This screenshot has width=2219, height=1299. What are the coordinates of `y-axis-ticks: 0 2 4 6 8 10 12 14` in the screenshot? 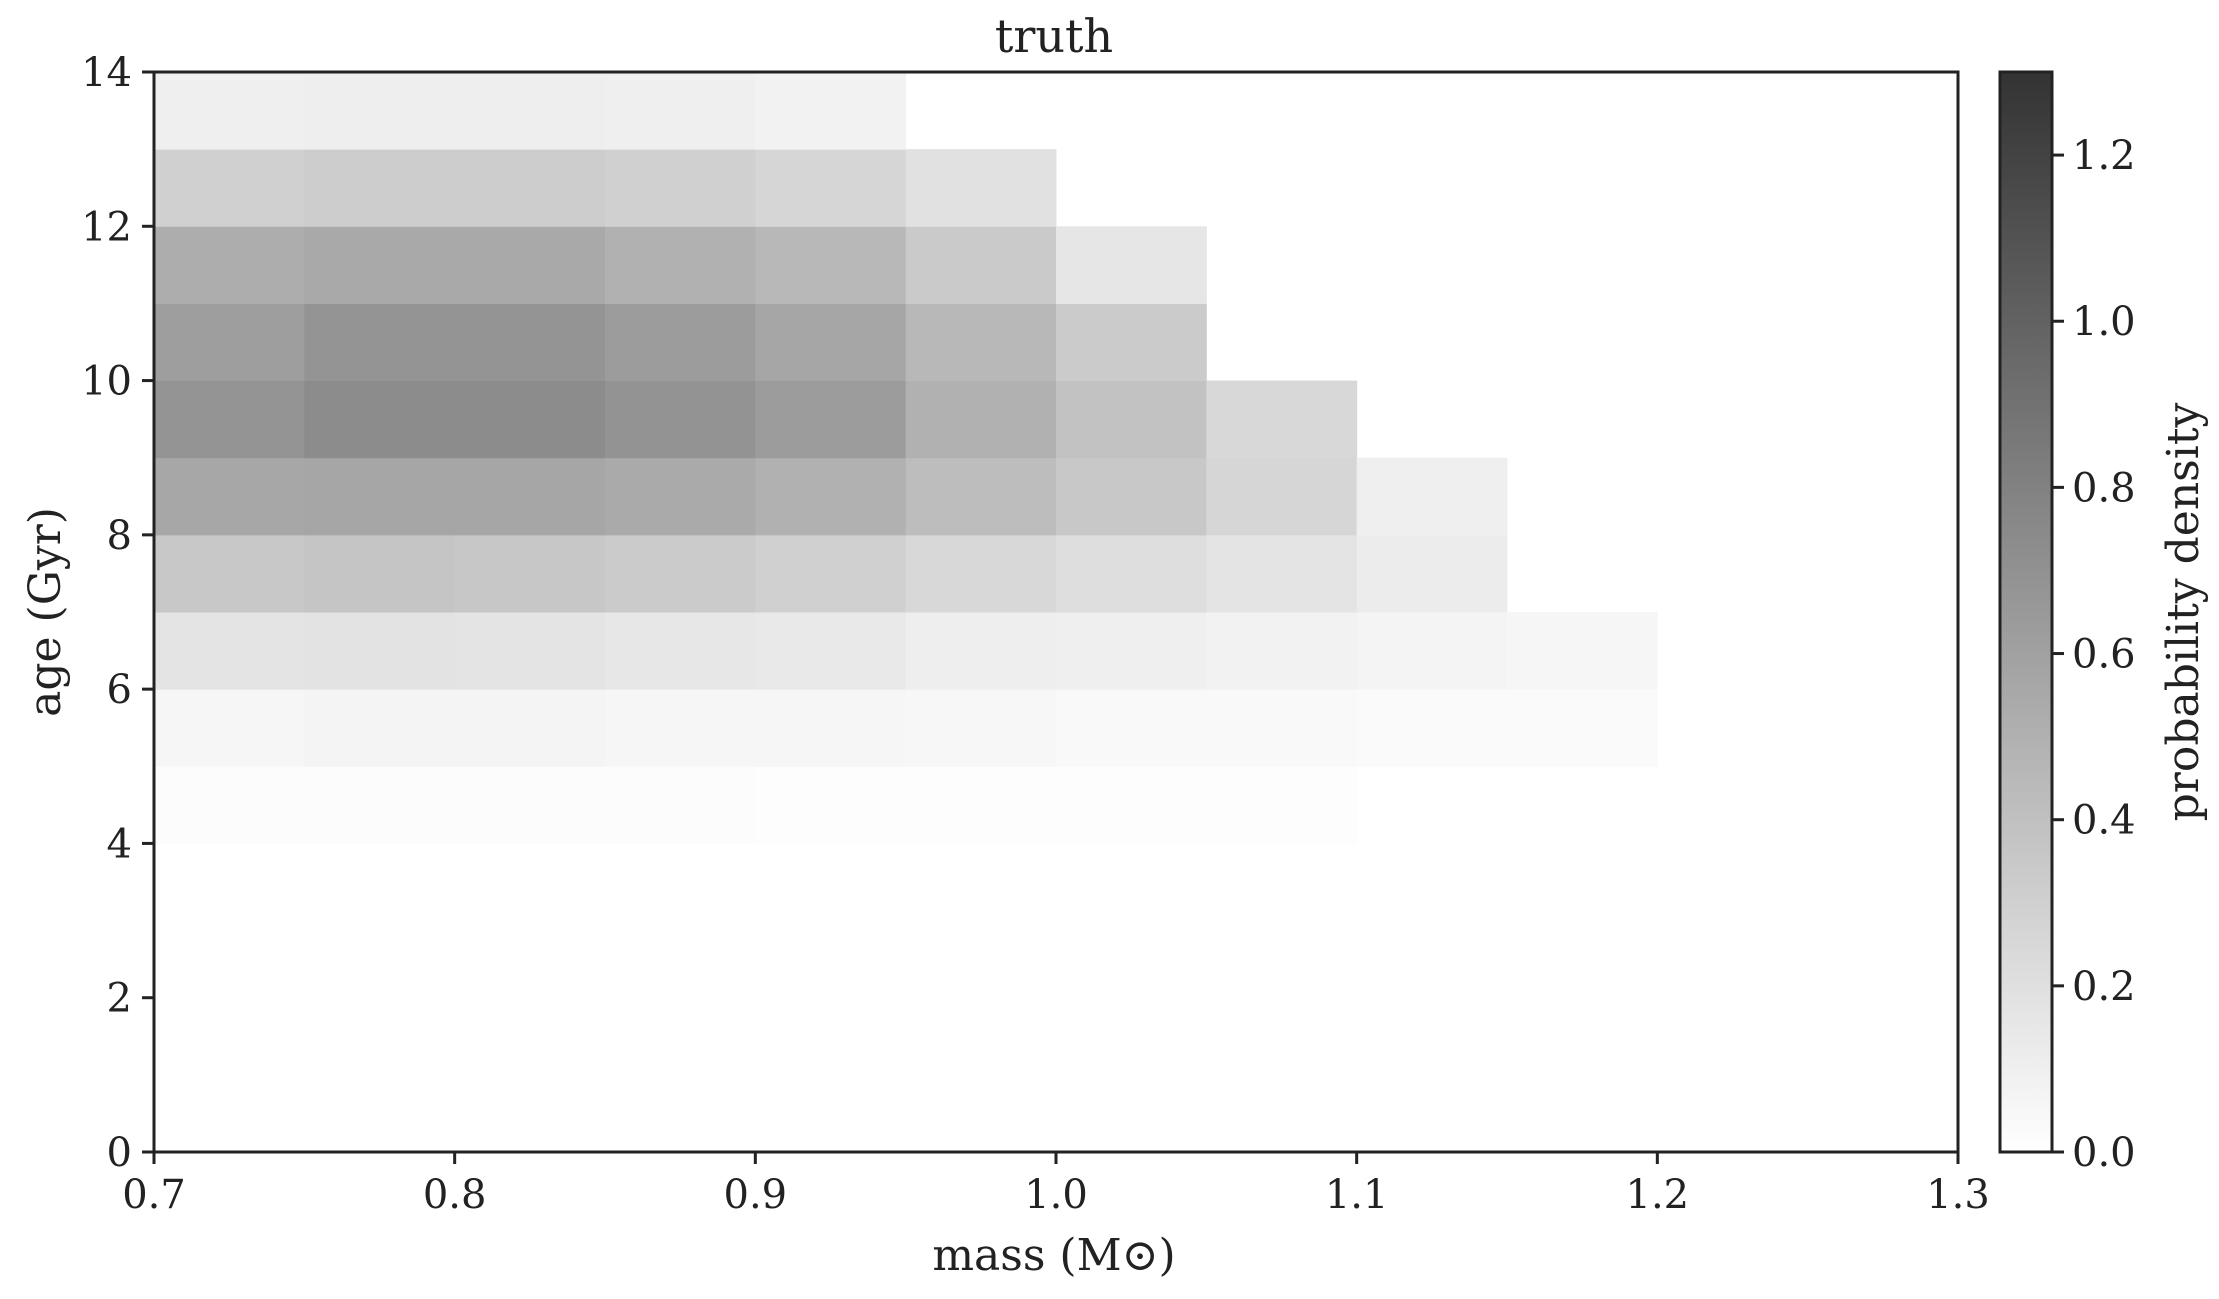 It's located at (117, 613).